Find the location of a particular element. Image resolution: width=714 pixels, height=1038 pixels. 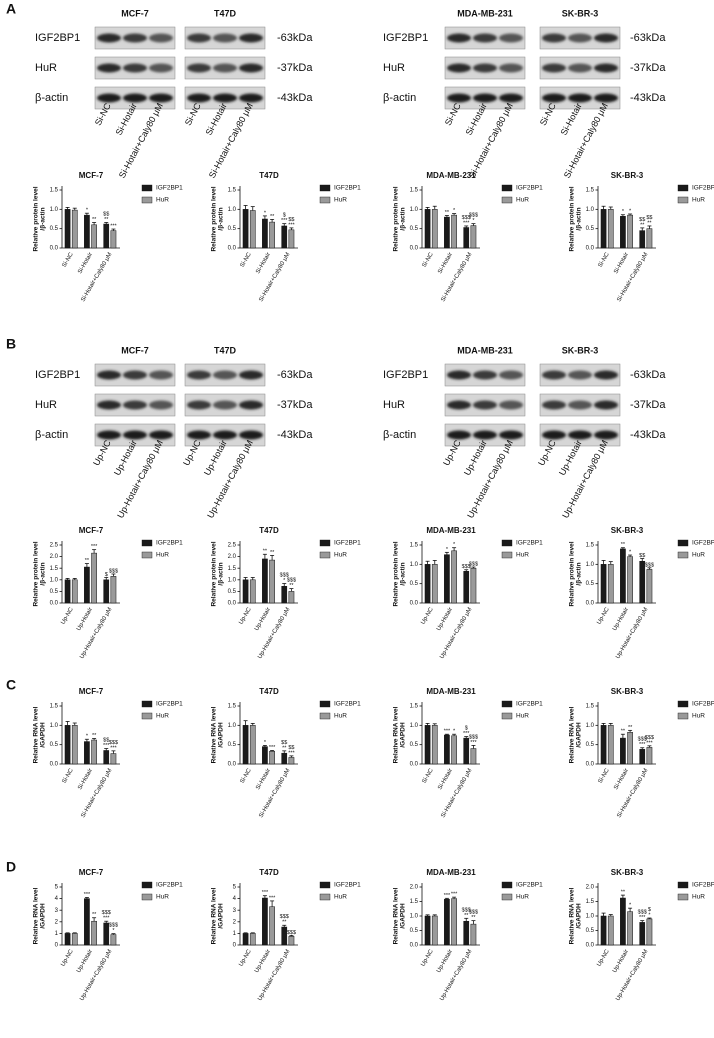

x-tick-label: Up-Hotair is located at coordinates (445, 619).